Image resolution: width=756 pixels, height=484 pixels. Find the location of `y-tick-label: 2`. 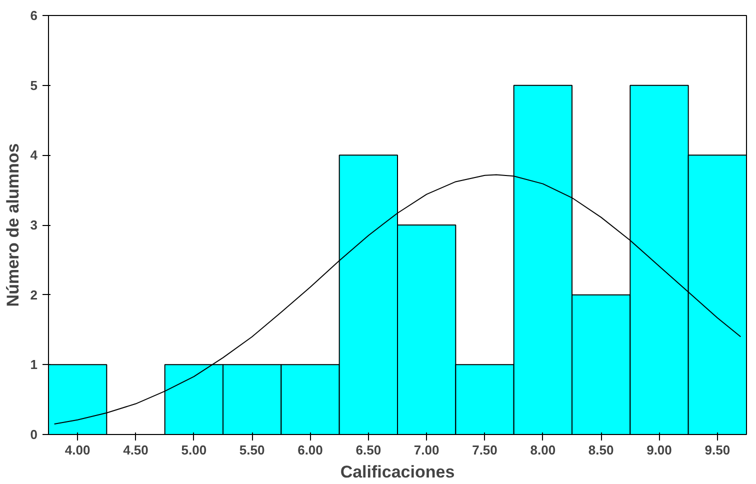

y-tick-label: 2 is located at coordinates (34, 294).